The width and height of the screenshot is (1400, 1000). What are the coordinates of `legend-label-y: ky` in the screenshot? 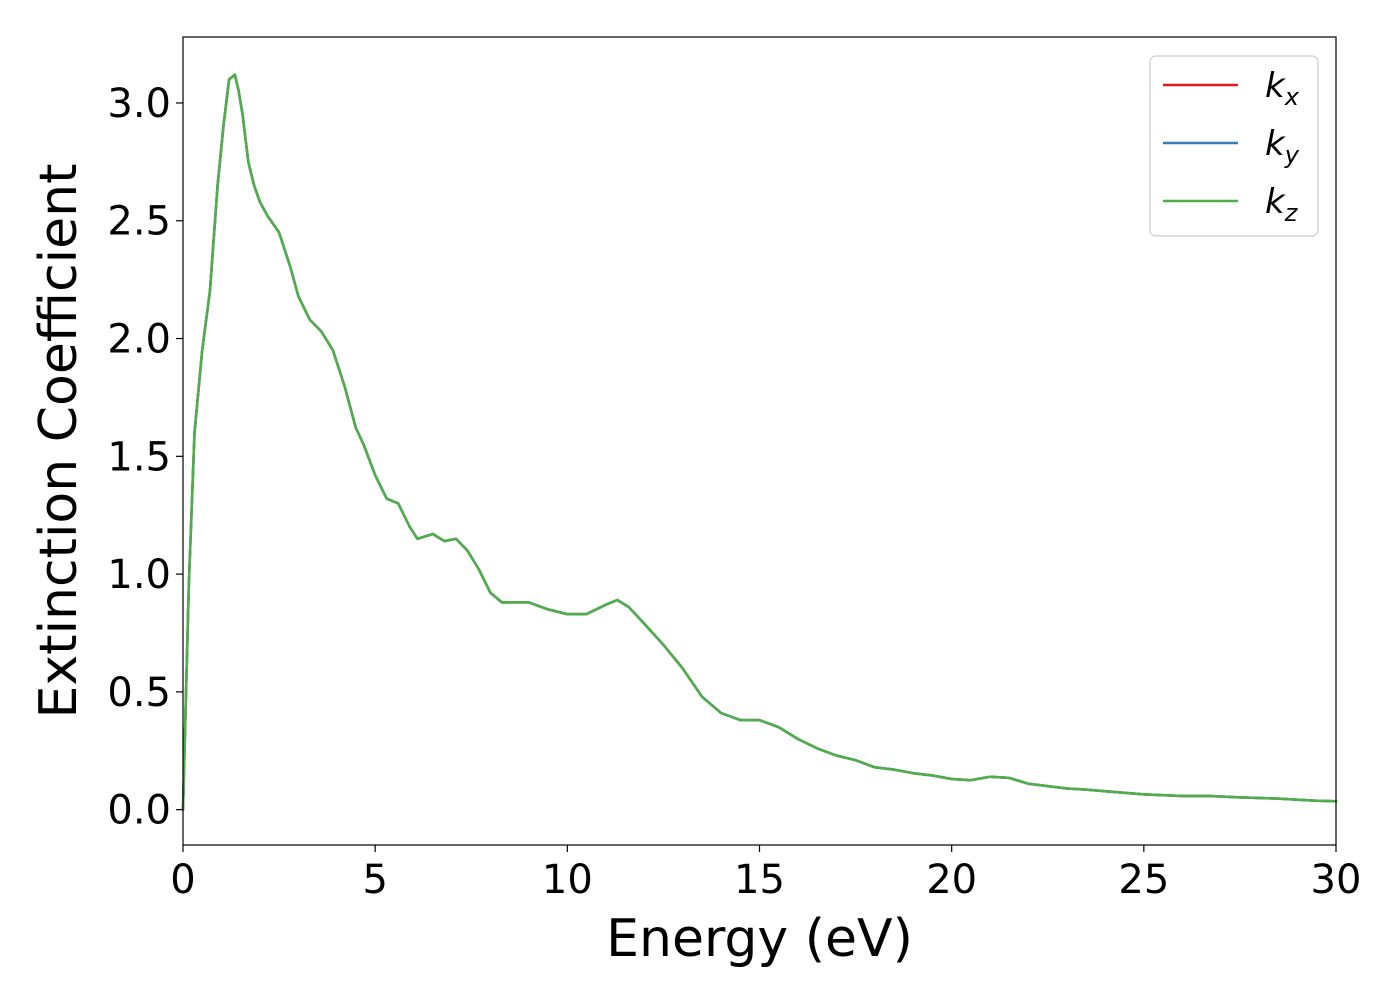 It's located at (1282, 146).